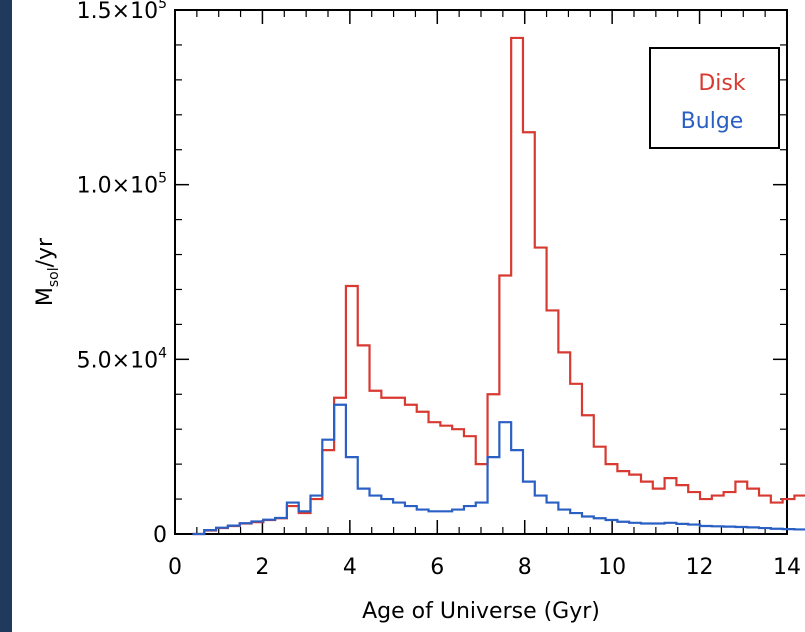 The image size is (805, 632). What do you see at coordinates (122, 185) in the screenshot?
I see `y-tick-label: 1.0×10⁵` at bounding box center [122, 185].